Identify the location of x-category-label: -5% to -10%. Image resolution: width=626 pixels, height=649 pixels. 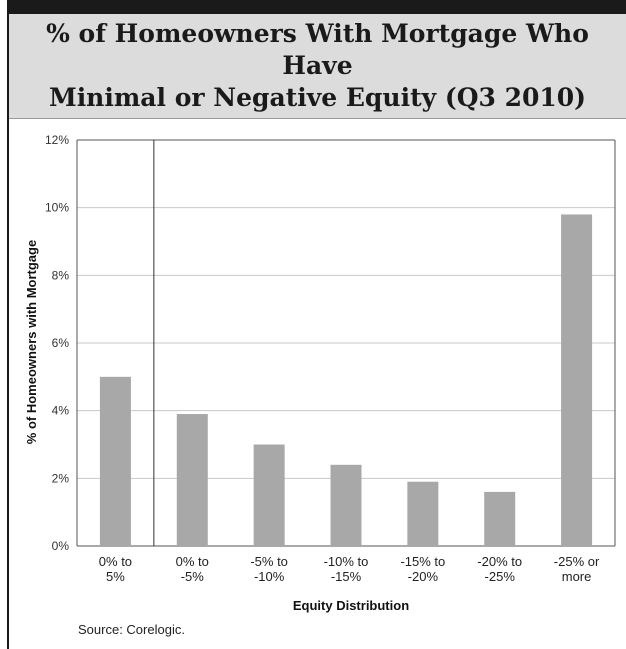
(269, 569).